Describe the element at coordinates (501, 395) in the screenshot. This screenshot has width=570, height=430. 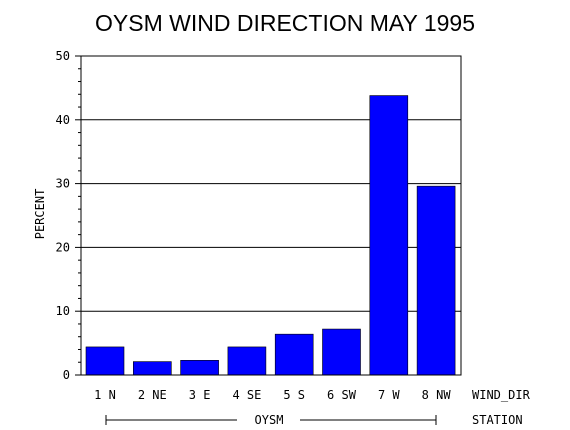
I see `x-axis-label: WIND_DIR` at that location.